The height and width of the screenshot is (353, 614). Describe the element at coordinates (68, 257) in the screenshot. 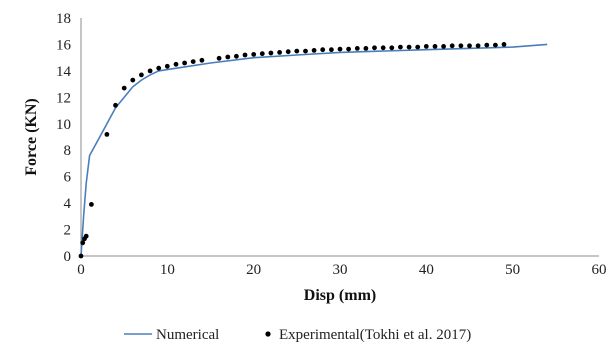

I see `y-tick-label: 0` at that location.